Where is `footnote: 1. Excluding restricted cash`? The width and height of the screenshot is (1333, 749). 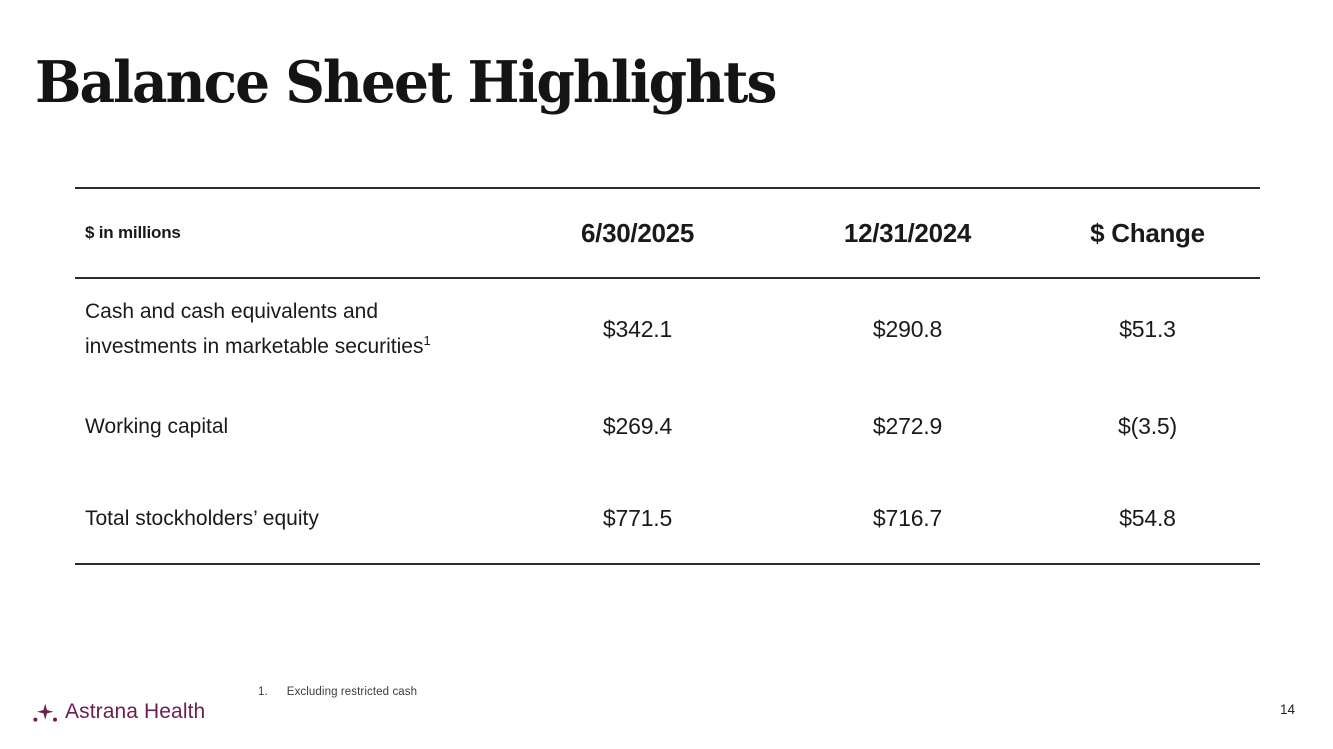
footnote: 1. Excluding restricted cash is located at coordinates (337, 692).